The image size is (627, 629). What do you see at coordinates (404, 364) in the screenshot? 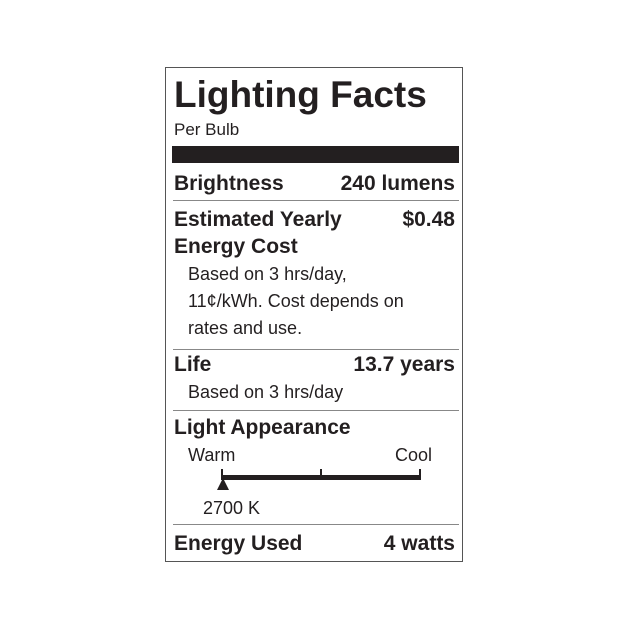
I see `life-value: 13.7 years` at bounding box center [404, 364].